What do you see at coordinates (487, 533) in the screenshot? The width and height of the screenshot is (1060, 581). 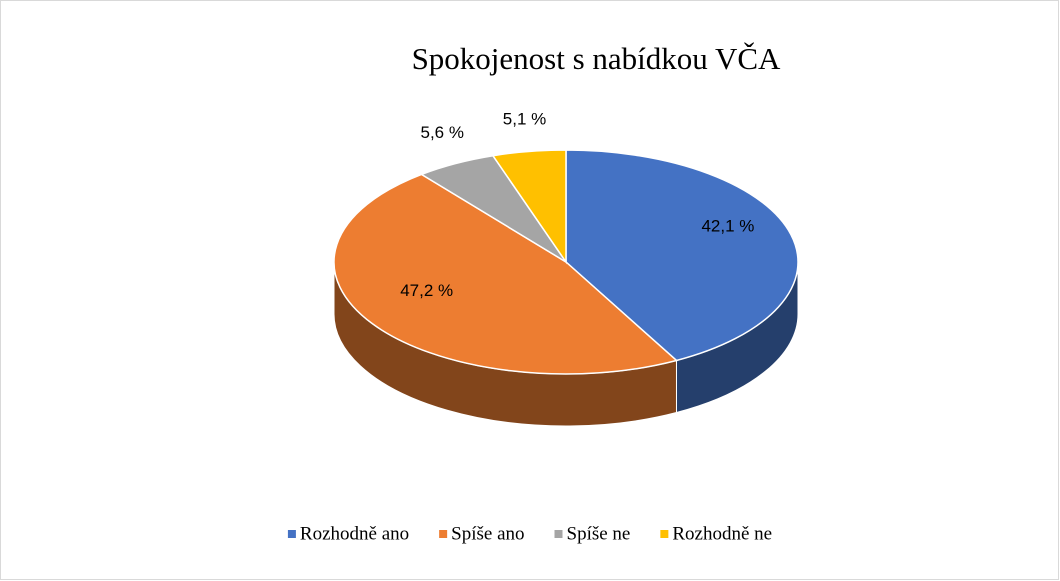 I see `legend-label: Spíše ano` at bounding box center [487, 533].